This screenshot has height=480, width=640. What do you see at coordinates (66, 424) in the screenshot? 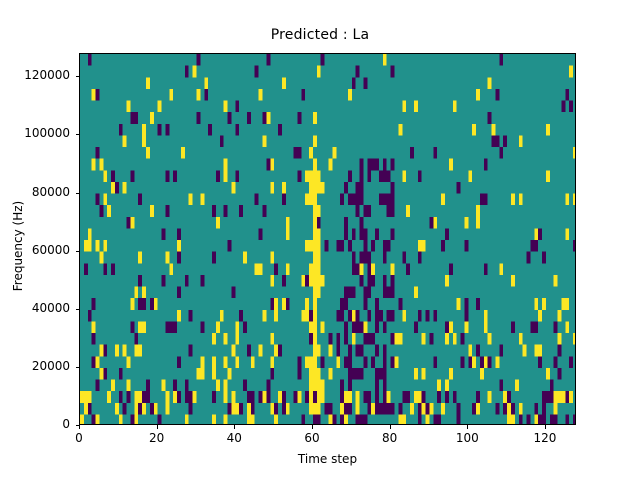
I see `y-tick-label: 0` at bounding box center [66, 424].